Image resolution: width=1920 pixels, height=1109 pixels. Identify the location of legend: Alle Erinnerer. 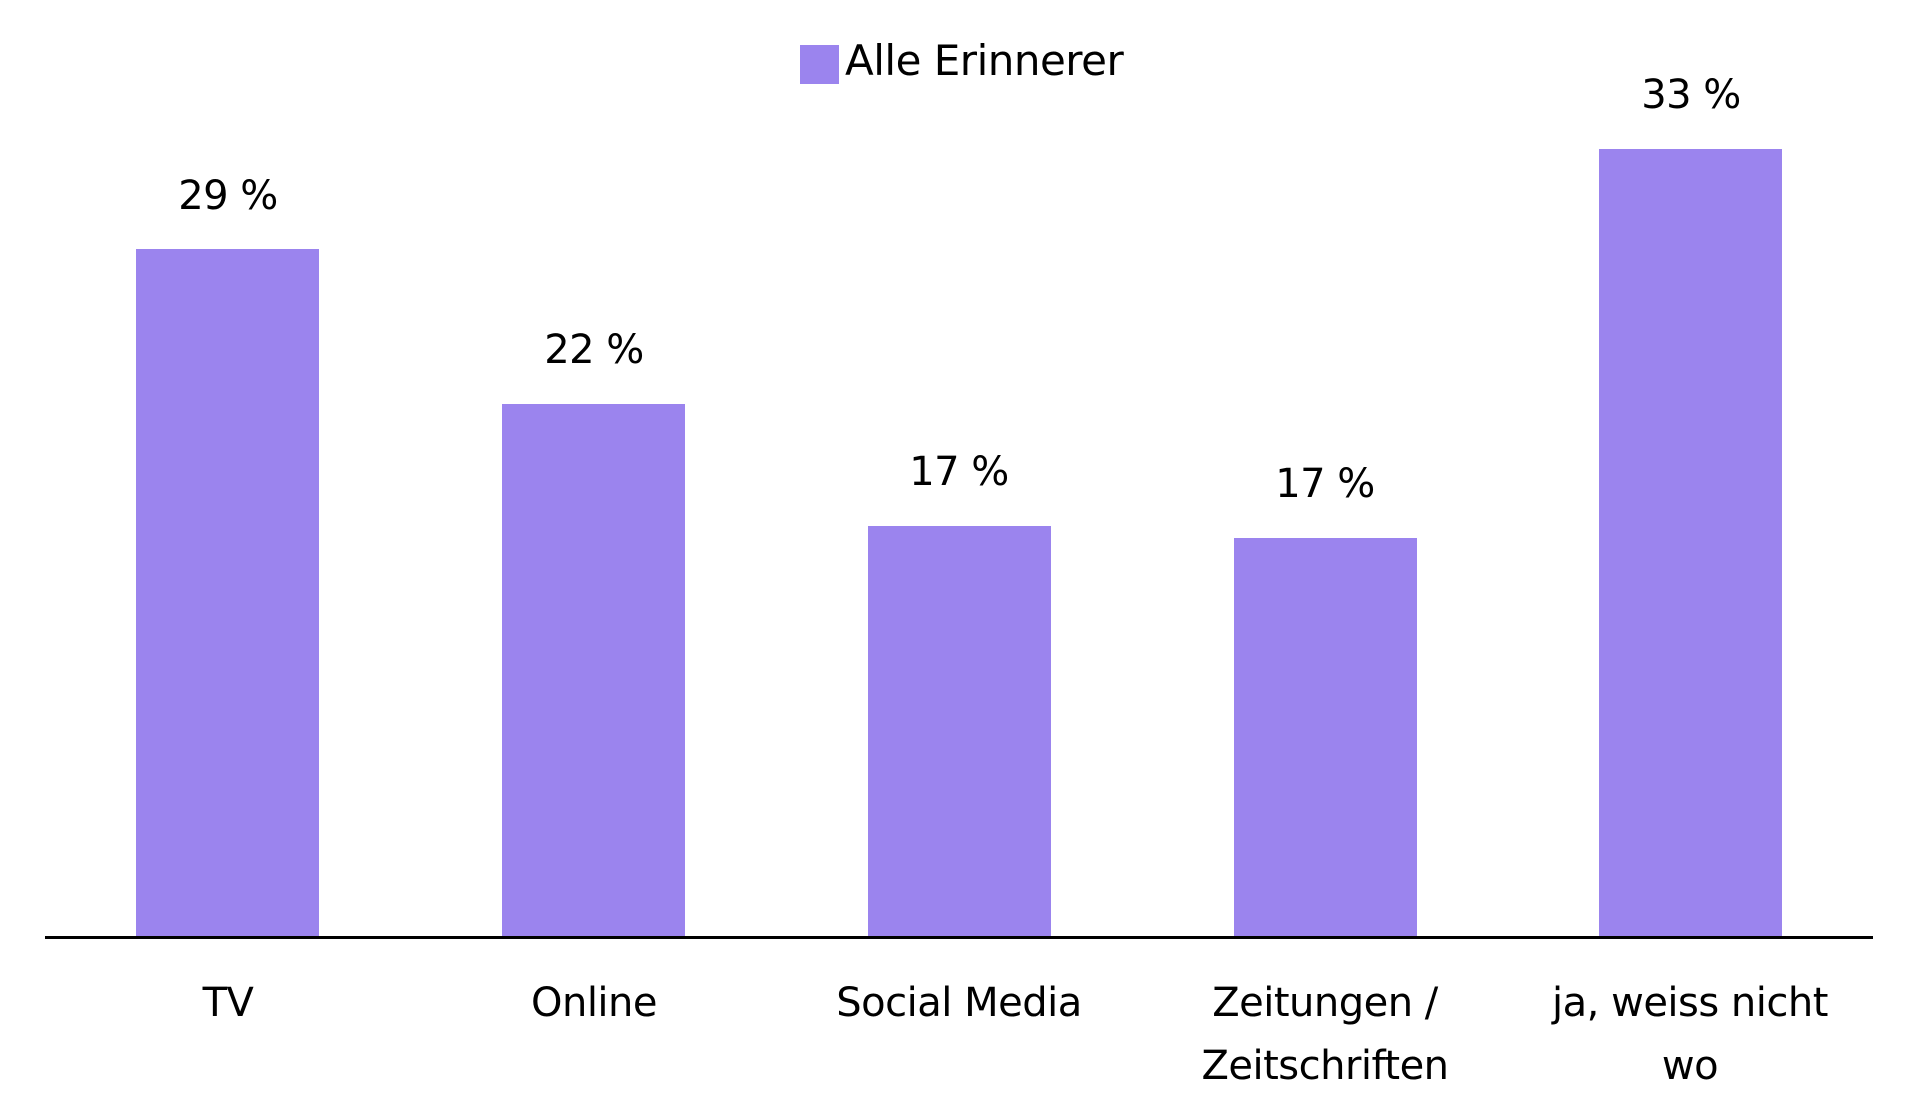
(962, 61).